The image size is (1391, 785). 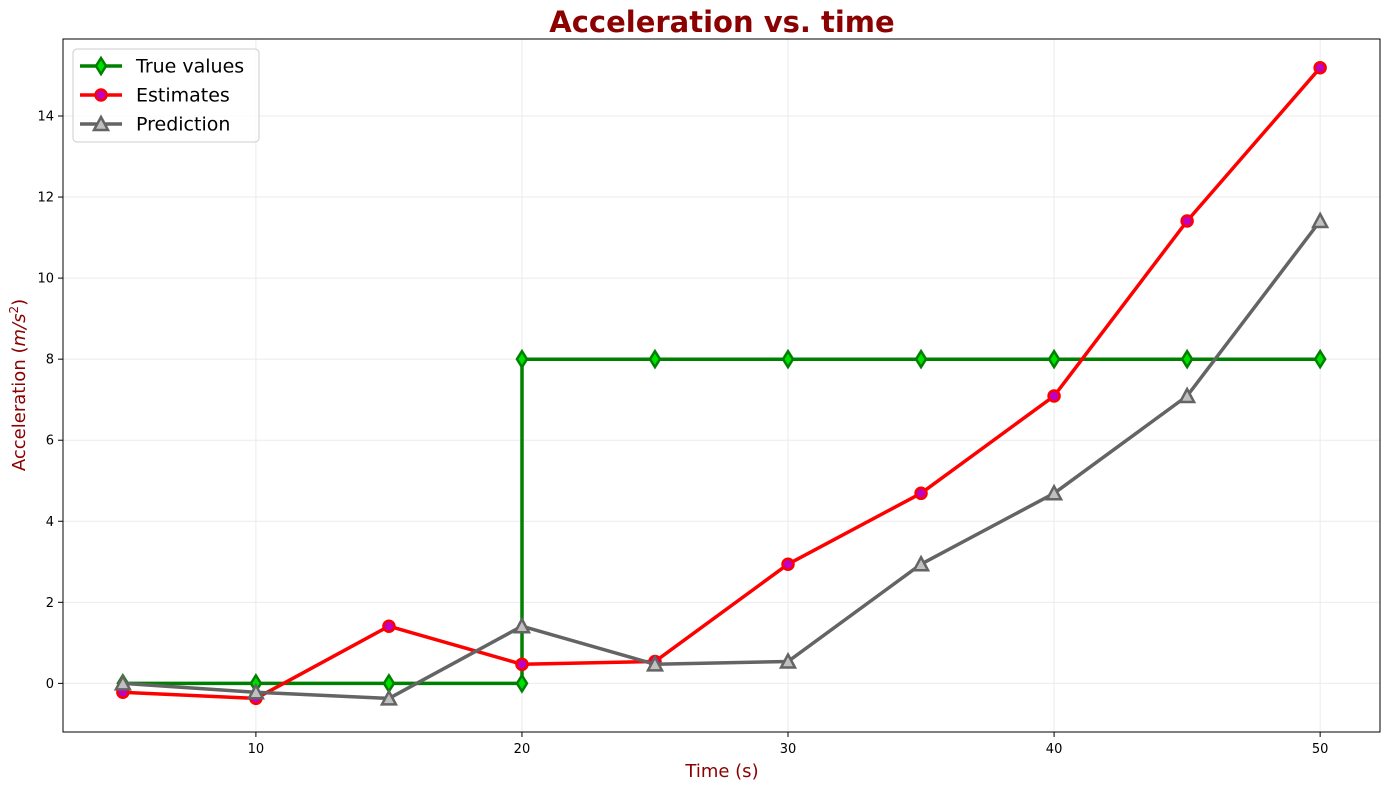 I want to click on legend-diamond-icon, so click(x=101, y=66).